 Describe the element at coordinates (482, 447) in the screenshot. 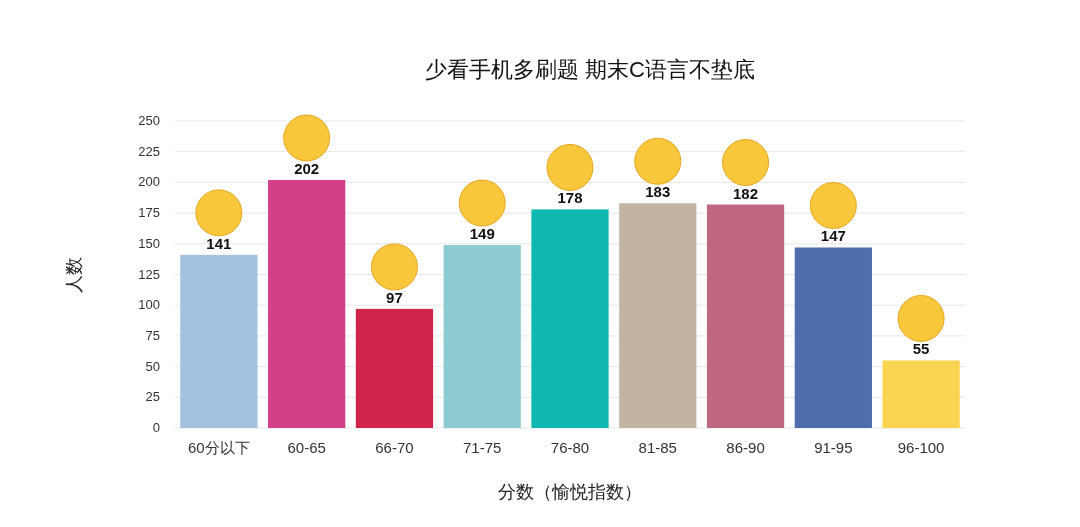

I see `x-tick-label: 71-75` at that location.